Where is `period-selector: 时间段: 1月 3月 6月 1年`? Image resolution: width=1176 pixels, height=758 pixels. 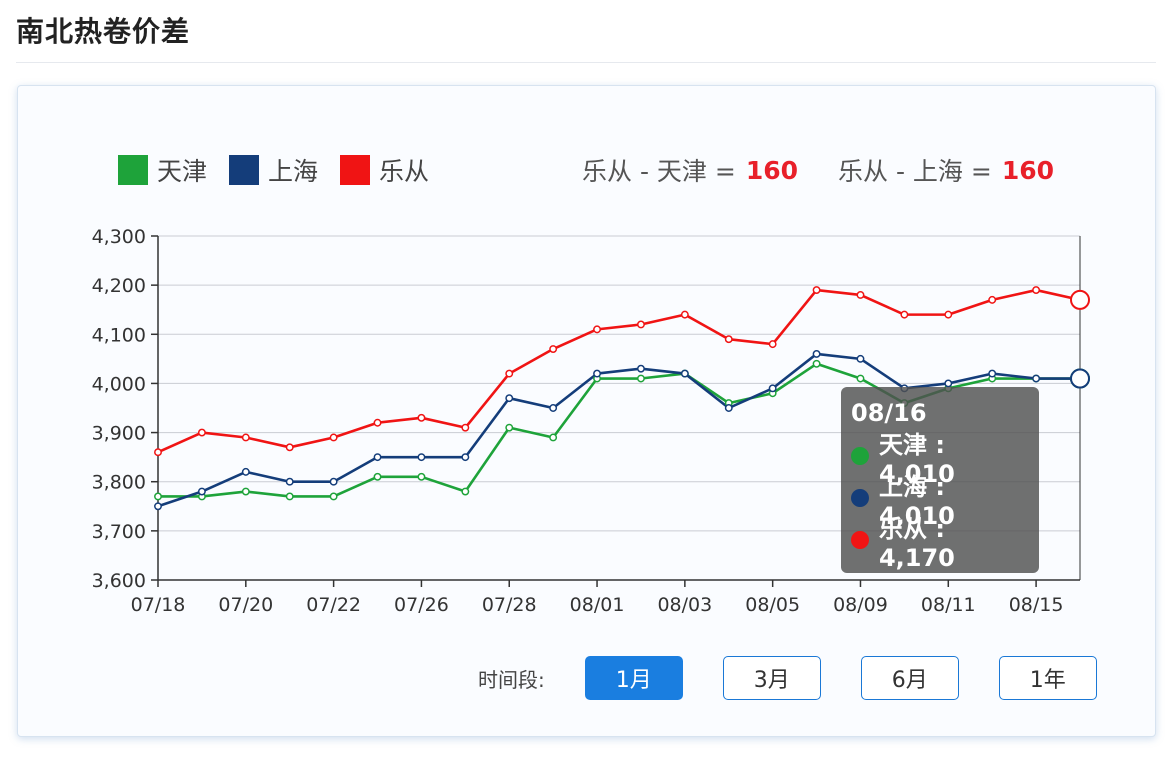
period-selector: 时间段: 1月 3月 6月 1年 is located at coordinates (787, 678).